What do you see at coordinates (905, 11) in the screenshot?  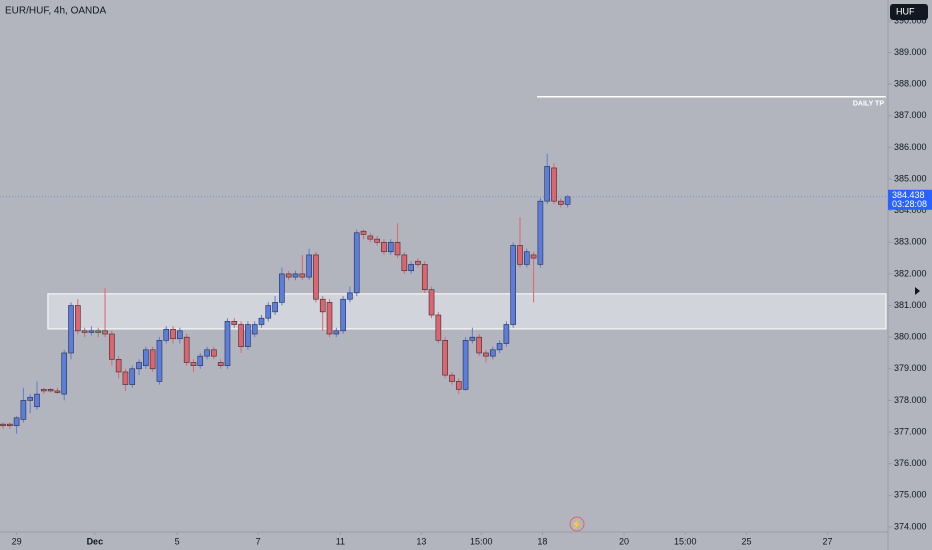 I see `currency-label: HUF` at bounding box center [905, 11].